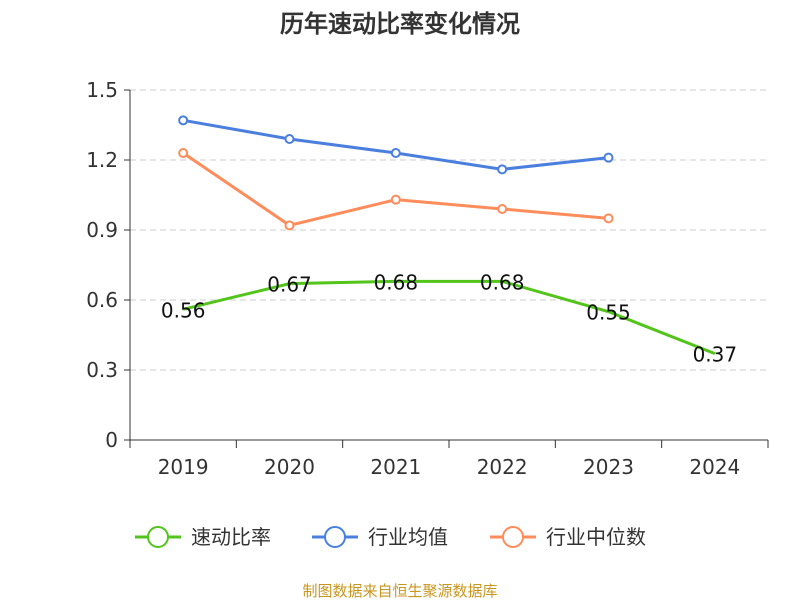 The width and height of the screenshot is (800, 600). Describe the element at coordinates (408, 537) in the screenshot. I see `legend-label: 行业均值` at that location.